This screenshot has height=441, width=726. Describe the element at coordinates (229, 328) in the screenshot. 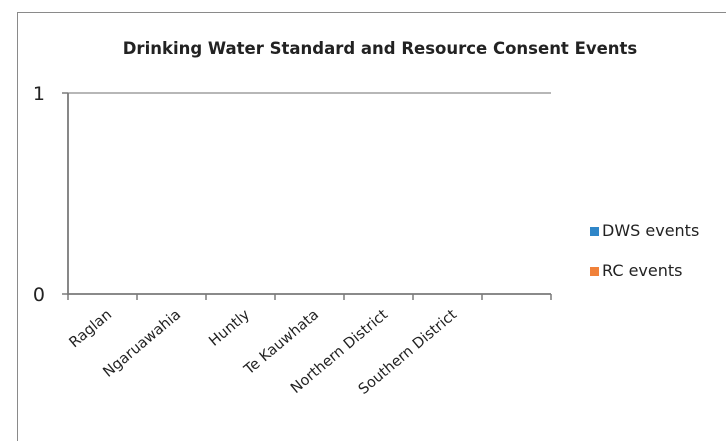

I see `x-tick-label: Huntly` at that location.